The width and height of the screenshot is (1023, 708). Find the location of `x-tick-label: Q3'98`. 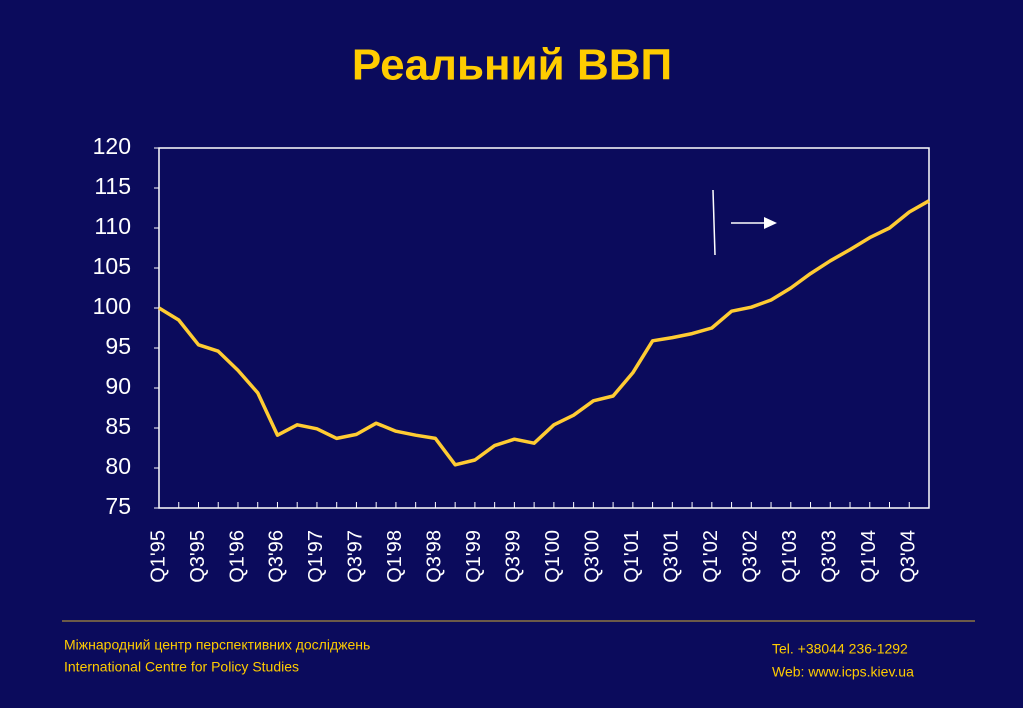

x-tick-label: Q3'98 is located at coordinates (435, 556).